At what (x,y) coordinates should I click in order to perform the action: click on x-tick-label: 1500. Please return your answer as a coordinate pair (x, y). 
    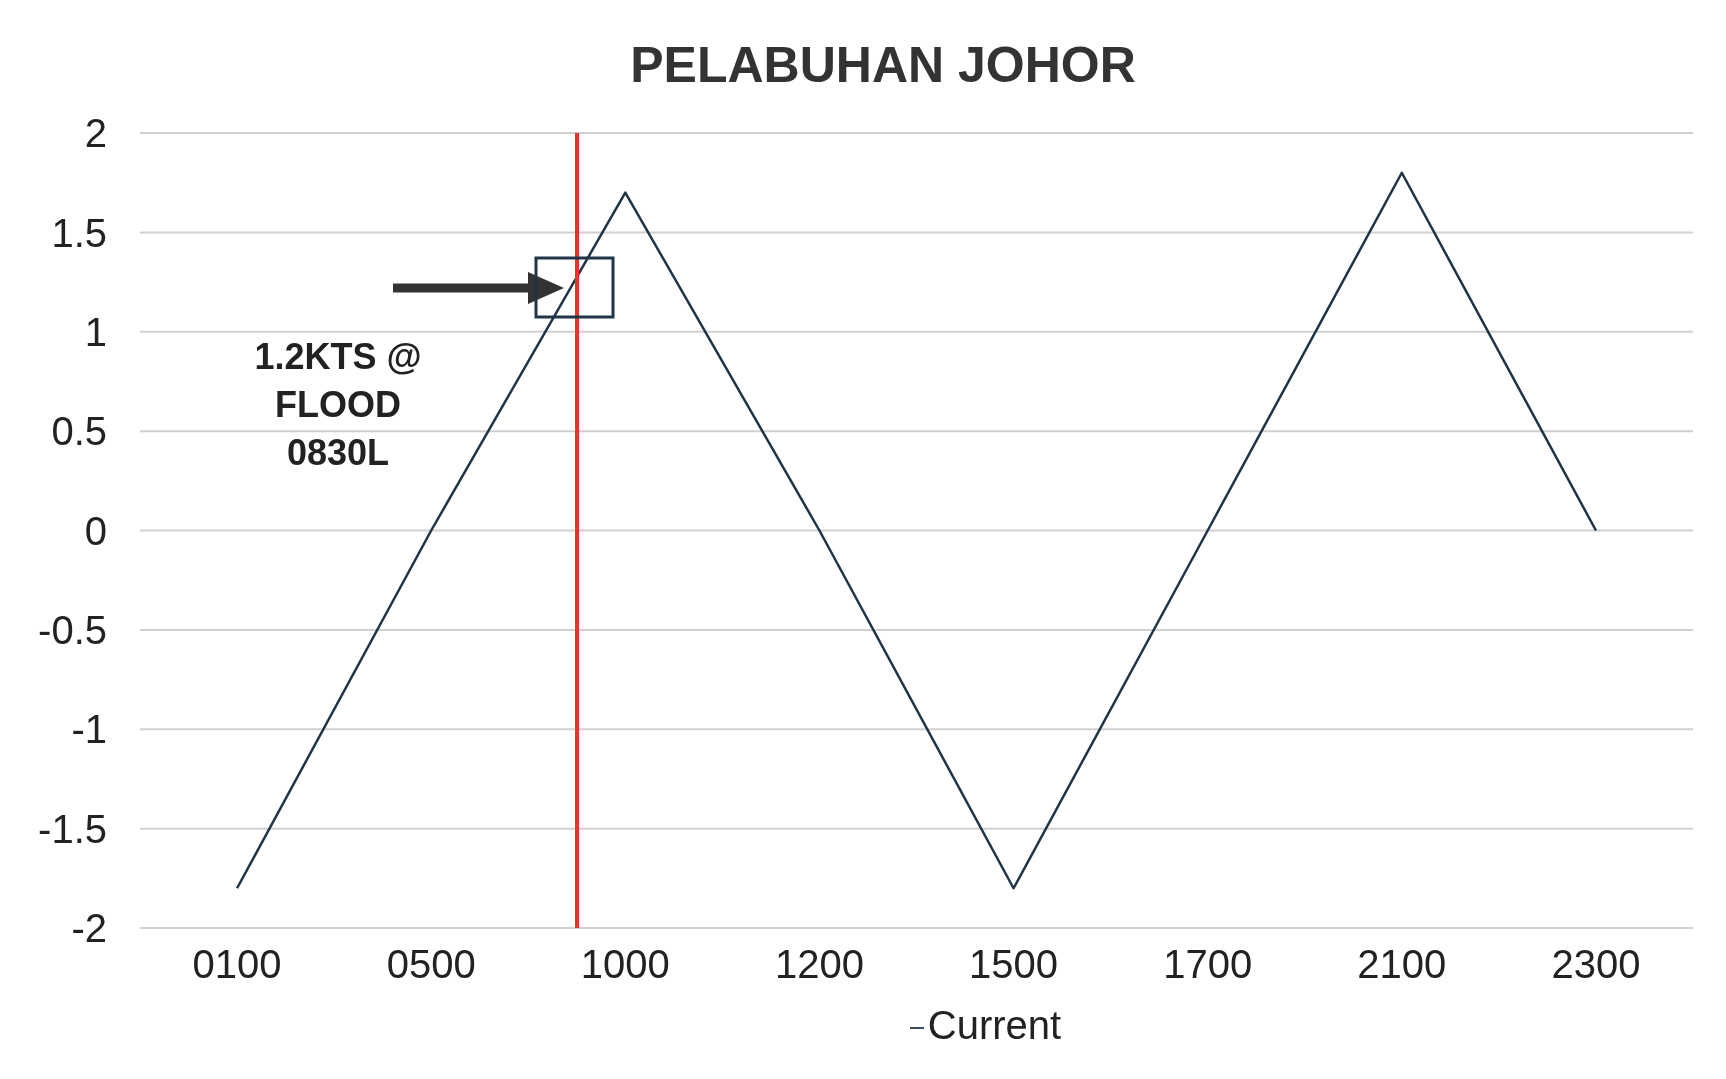
    Looking at the image, I should click on (1014, 964).